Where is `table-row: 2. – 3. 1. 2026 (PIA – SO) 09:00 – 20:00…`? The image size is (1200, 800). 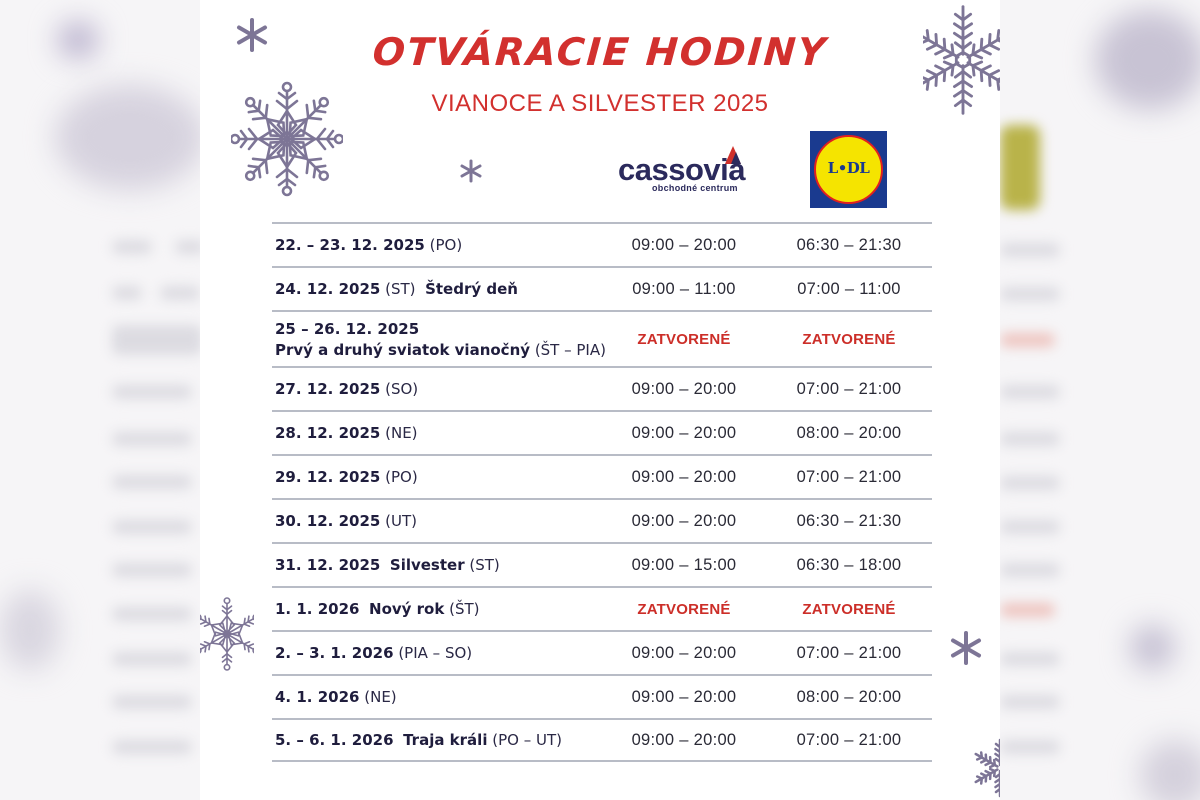 table-row: 2. – 3. 1. 2026 (PIA – SO) 09:00 – 20:00… is located at coordinates (602, 652).